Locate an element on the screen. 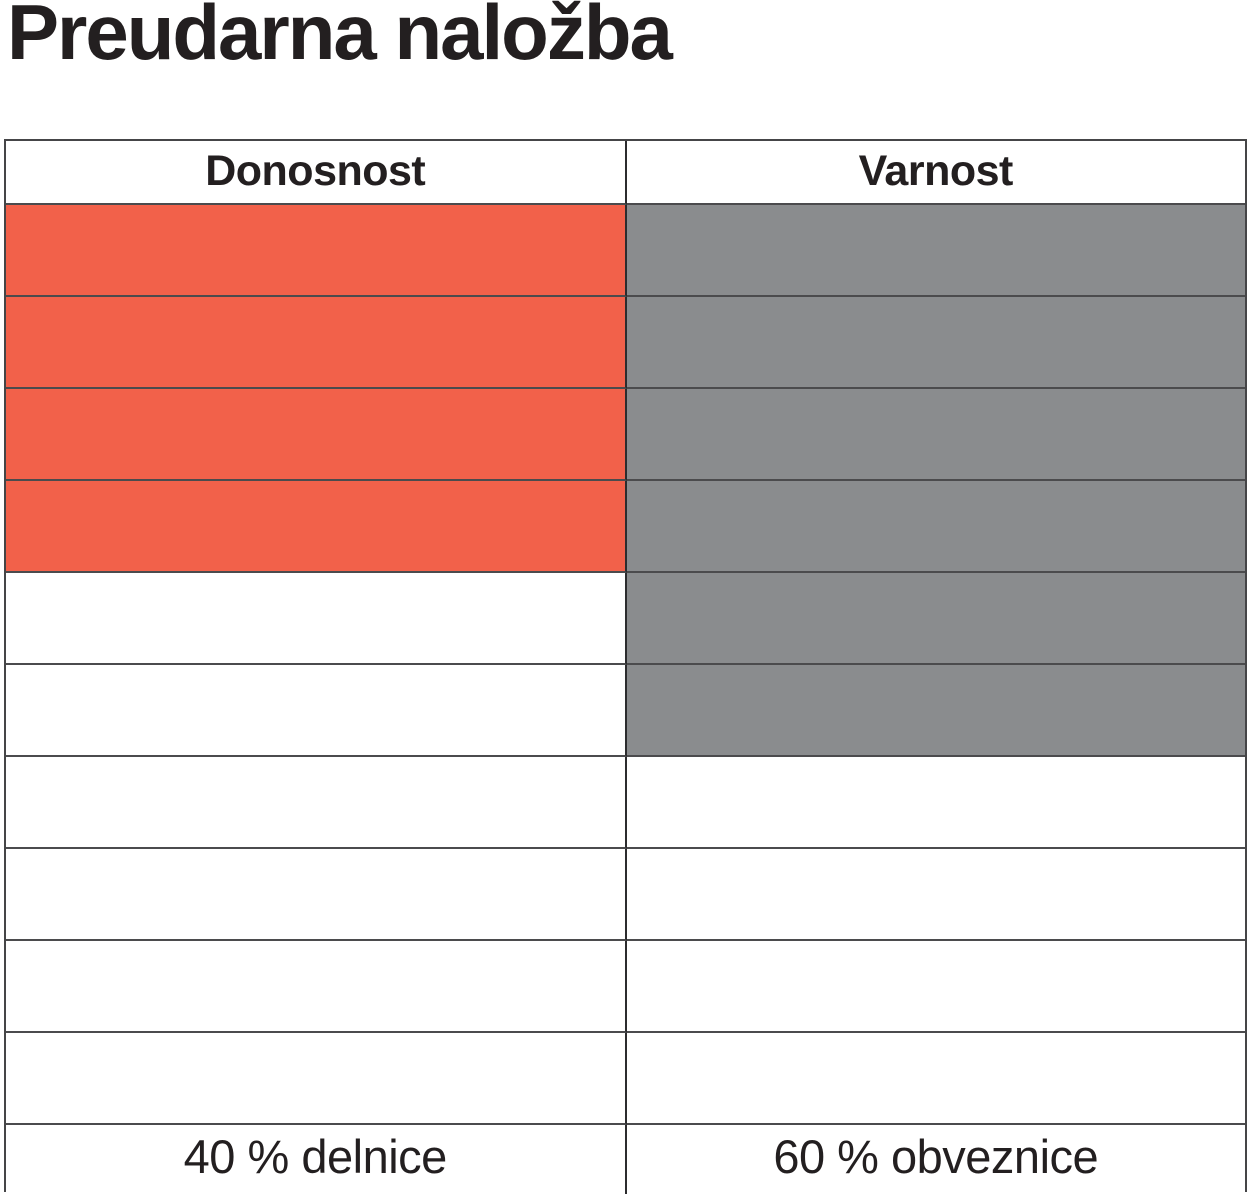 The image size is (1250, 1194). page-title: Preudarna naložba is located at coordinates (340, 38).